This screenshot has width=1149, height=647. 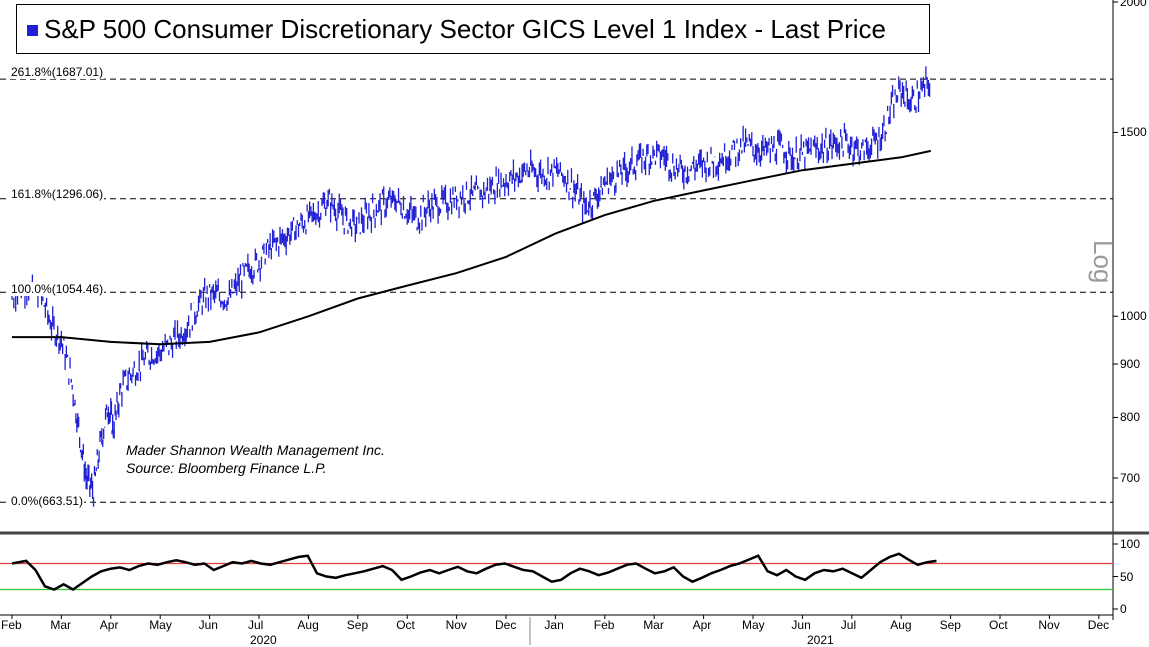 I want to click on credit-line-2: Source: Bloomberg Finance L.P., so click(x=226, y=468).